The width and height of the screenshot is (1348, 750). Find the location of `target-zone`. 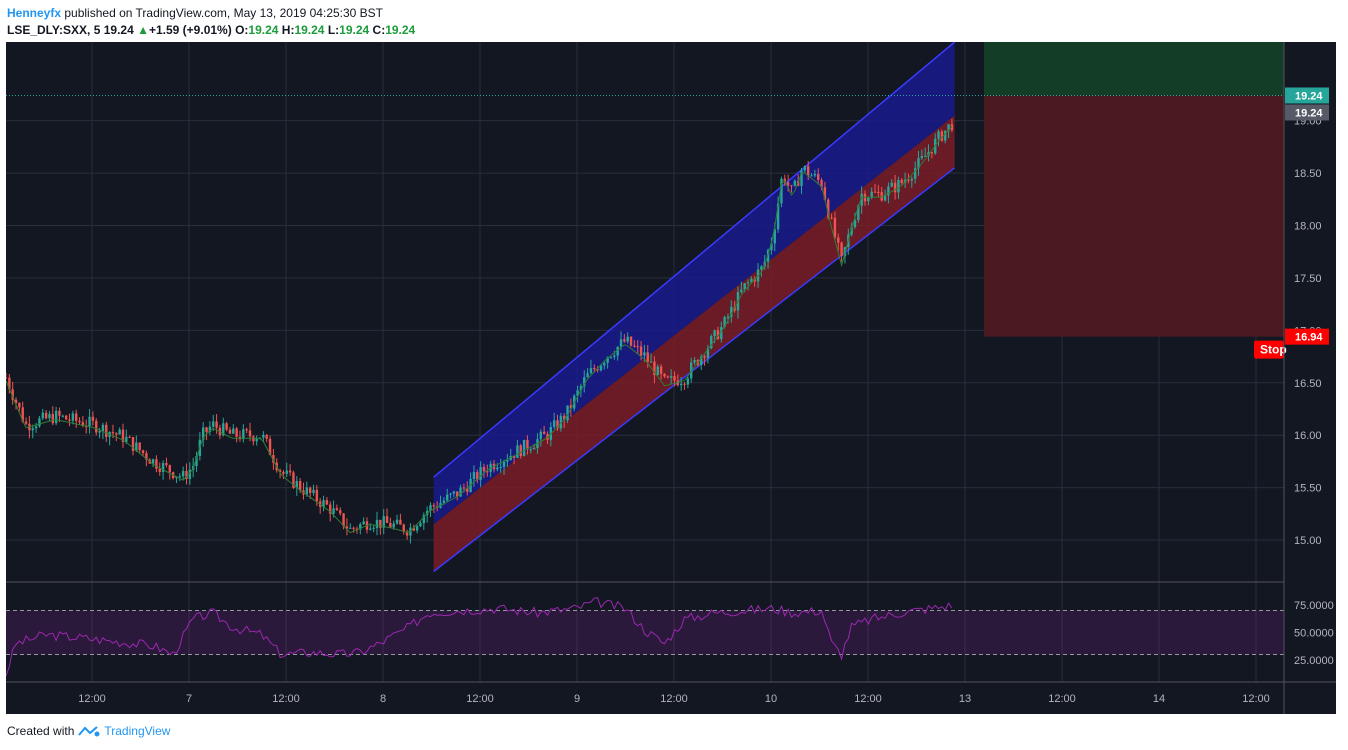

target-zone is located at coordinates (1134, 69).